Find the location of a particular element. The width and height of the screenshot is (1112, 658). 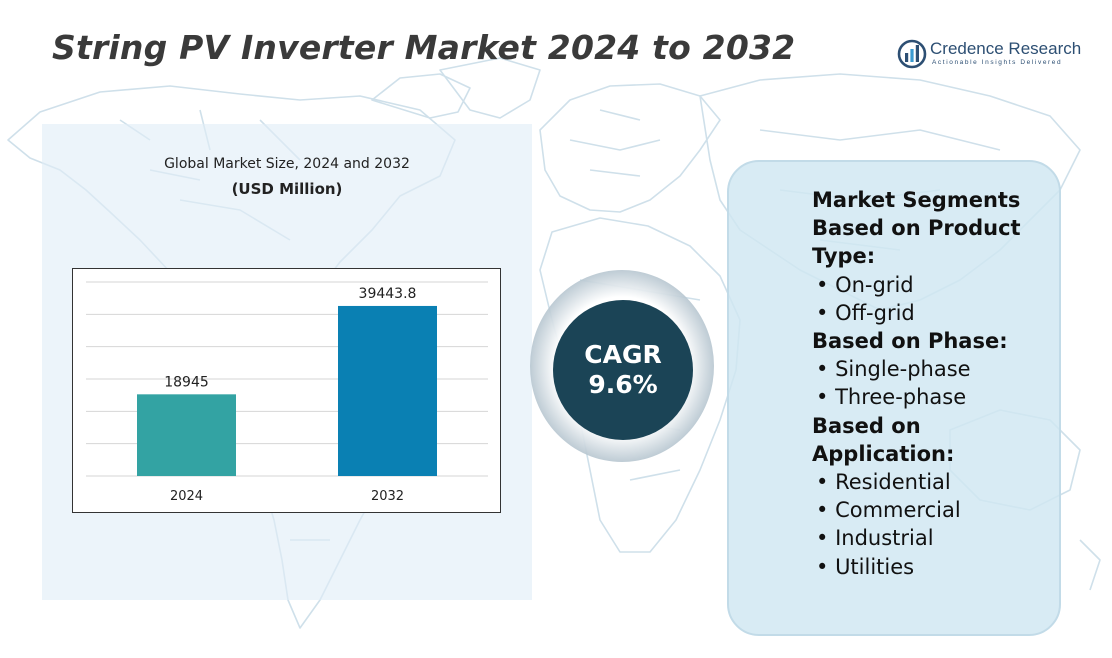

category-label: 2032 is located at coordinates (387, 496).